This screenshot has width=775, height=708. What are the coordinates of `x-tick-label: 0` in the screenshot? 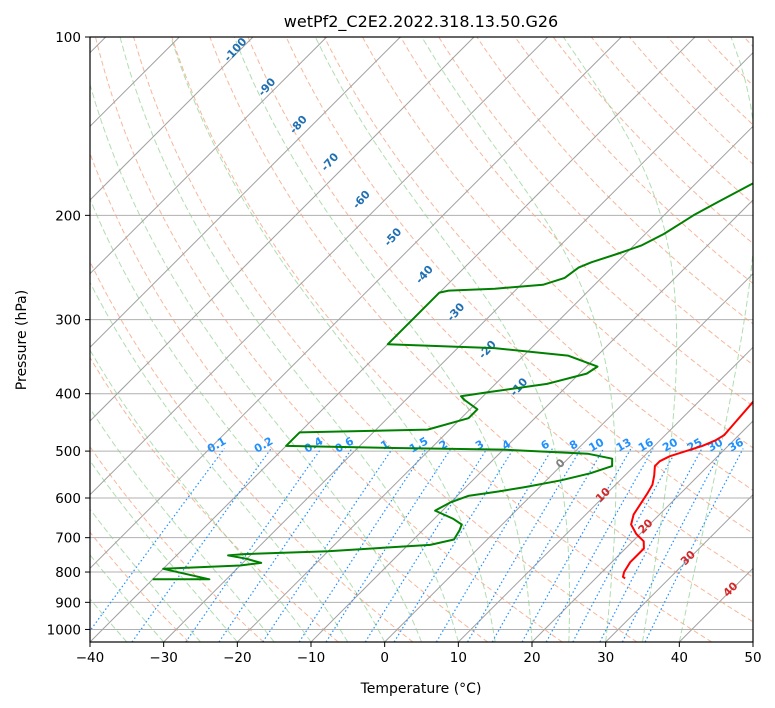 It's located at (384, 658).